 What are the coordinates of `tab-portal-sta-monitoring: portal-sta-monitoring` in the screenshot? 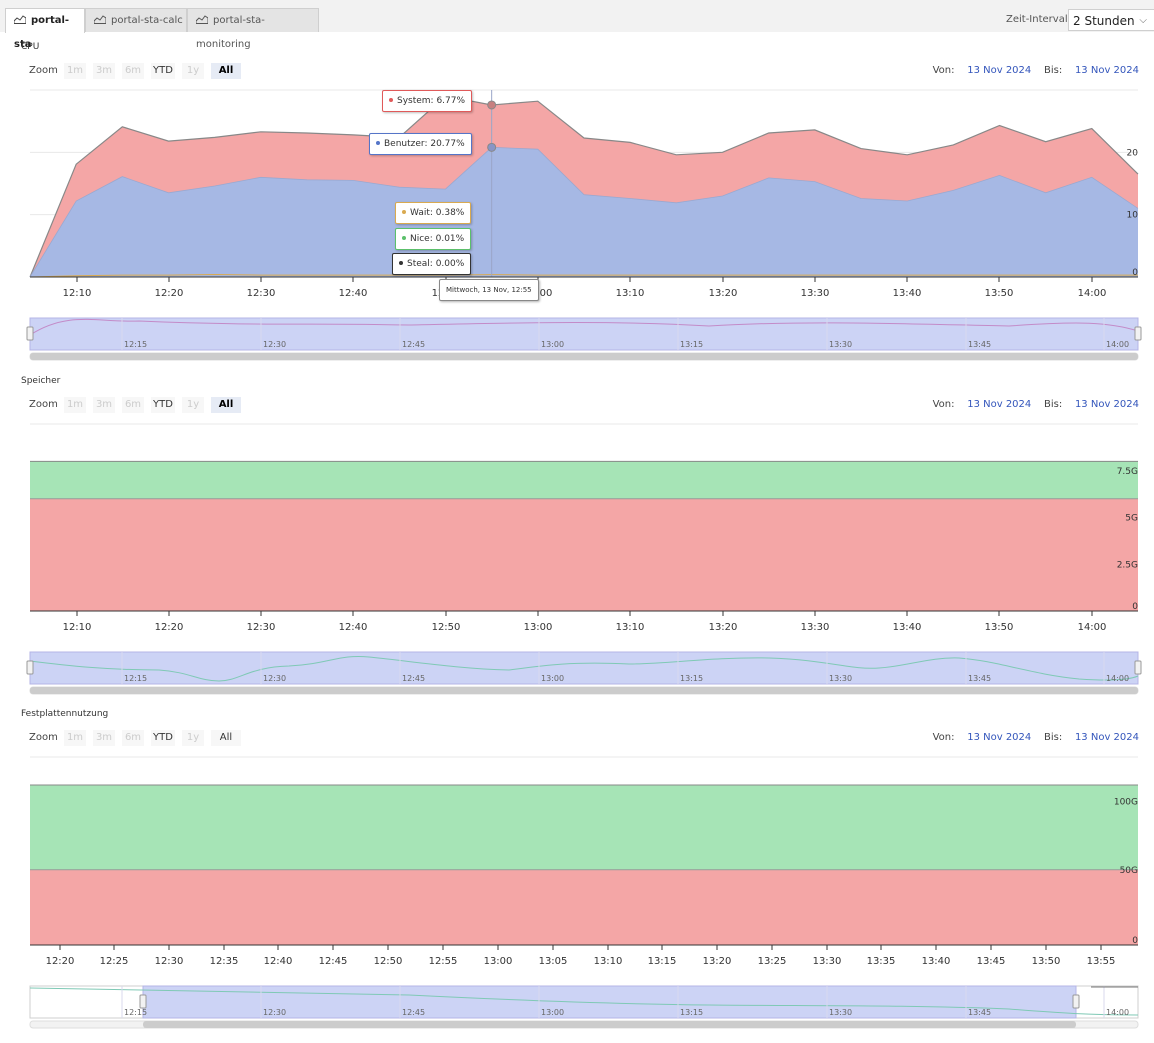 It's located at (253, 29).